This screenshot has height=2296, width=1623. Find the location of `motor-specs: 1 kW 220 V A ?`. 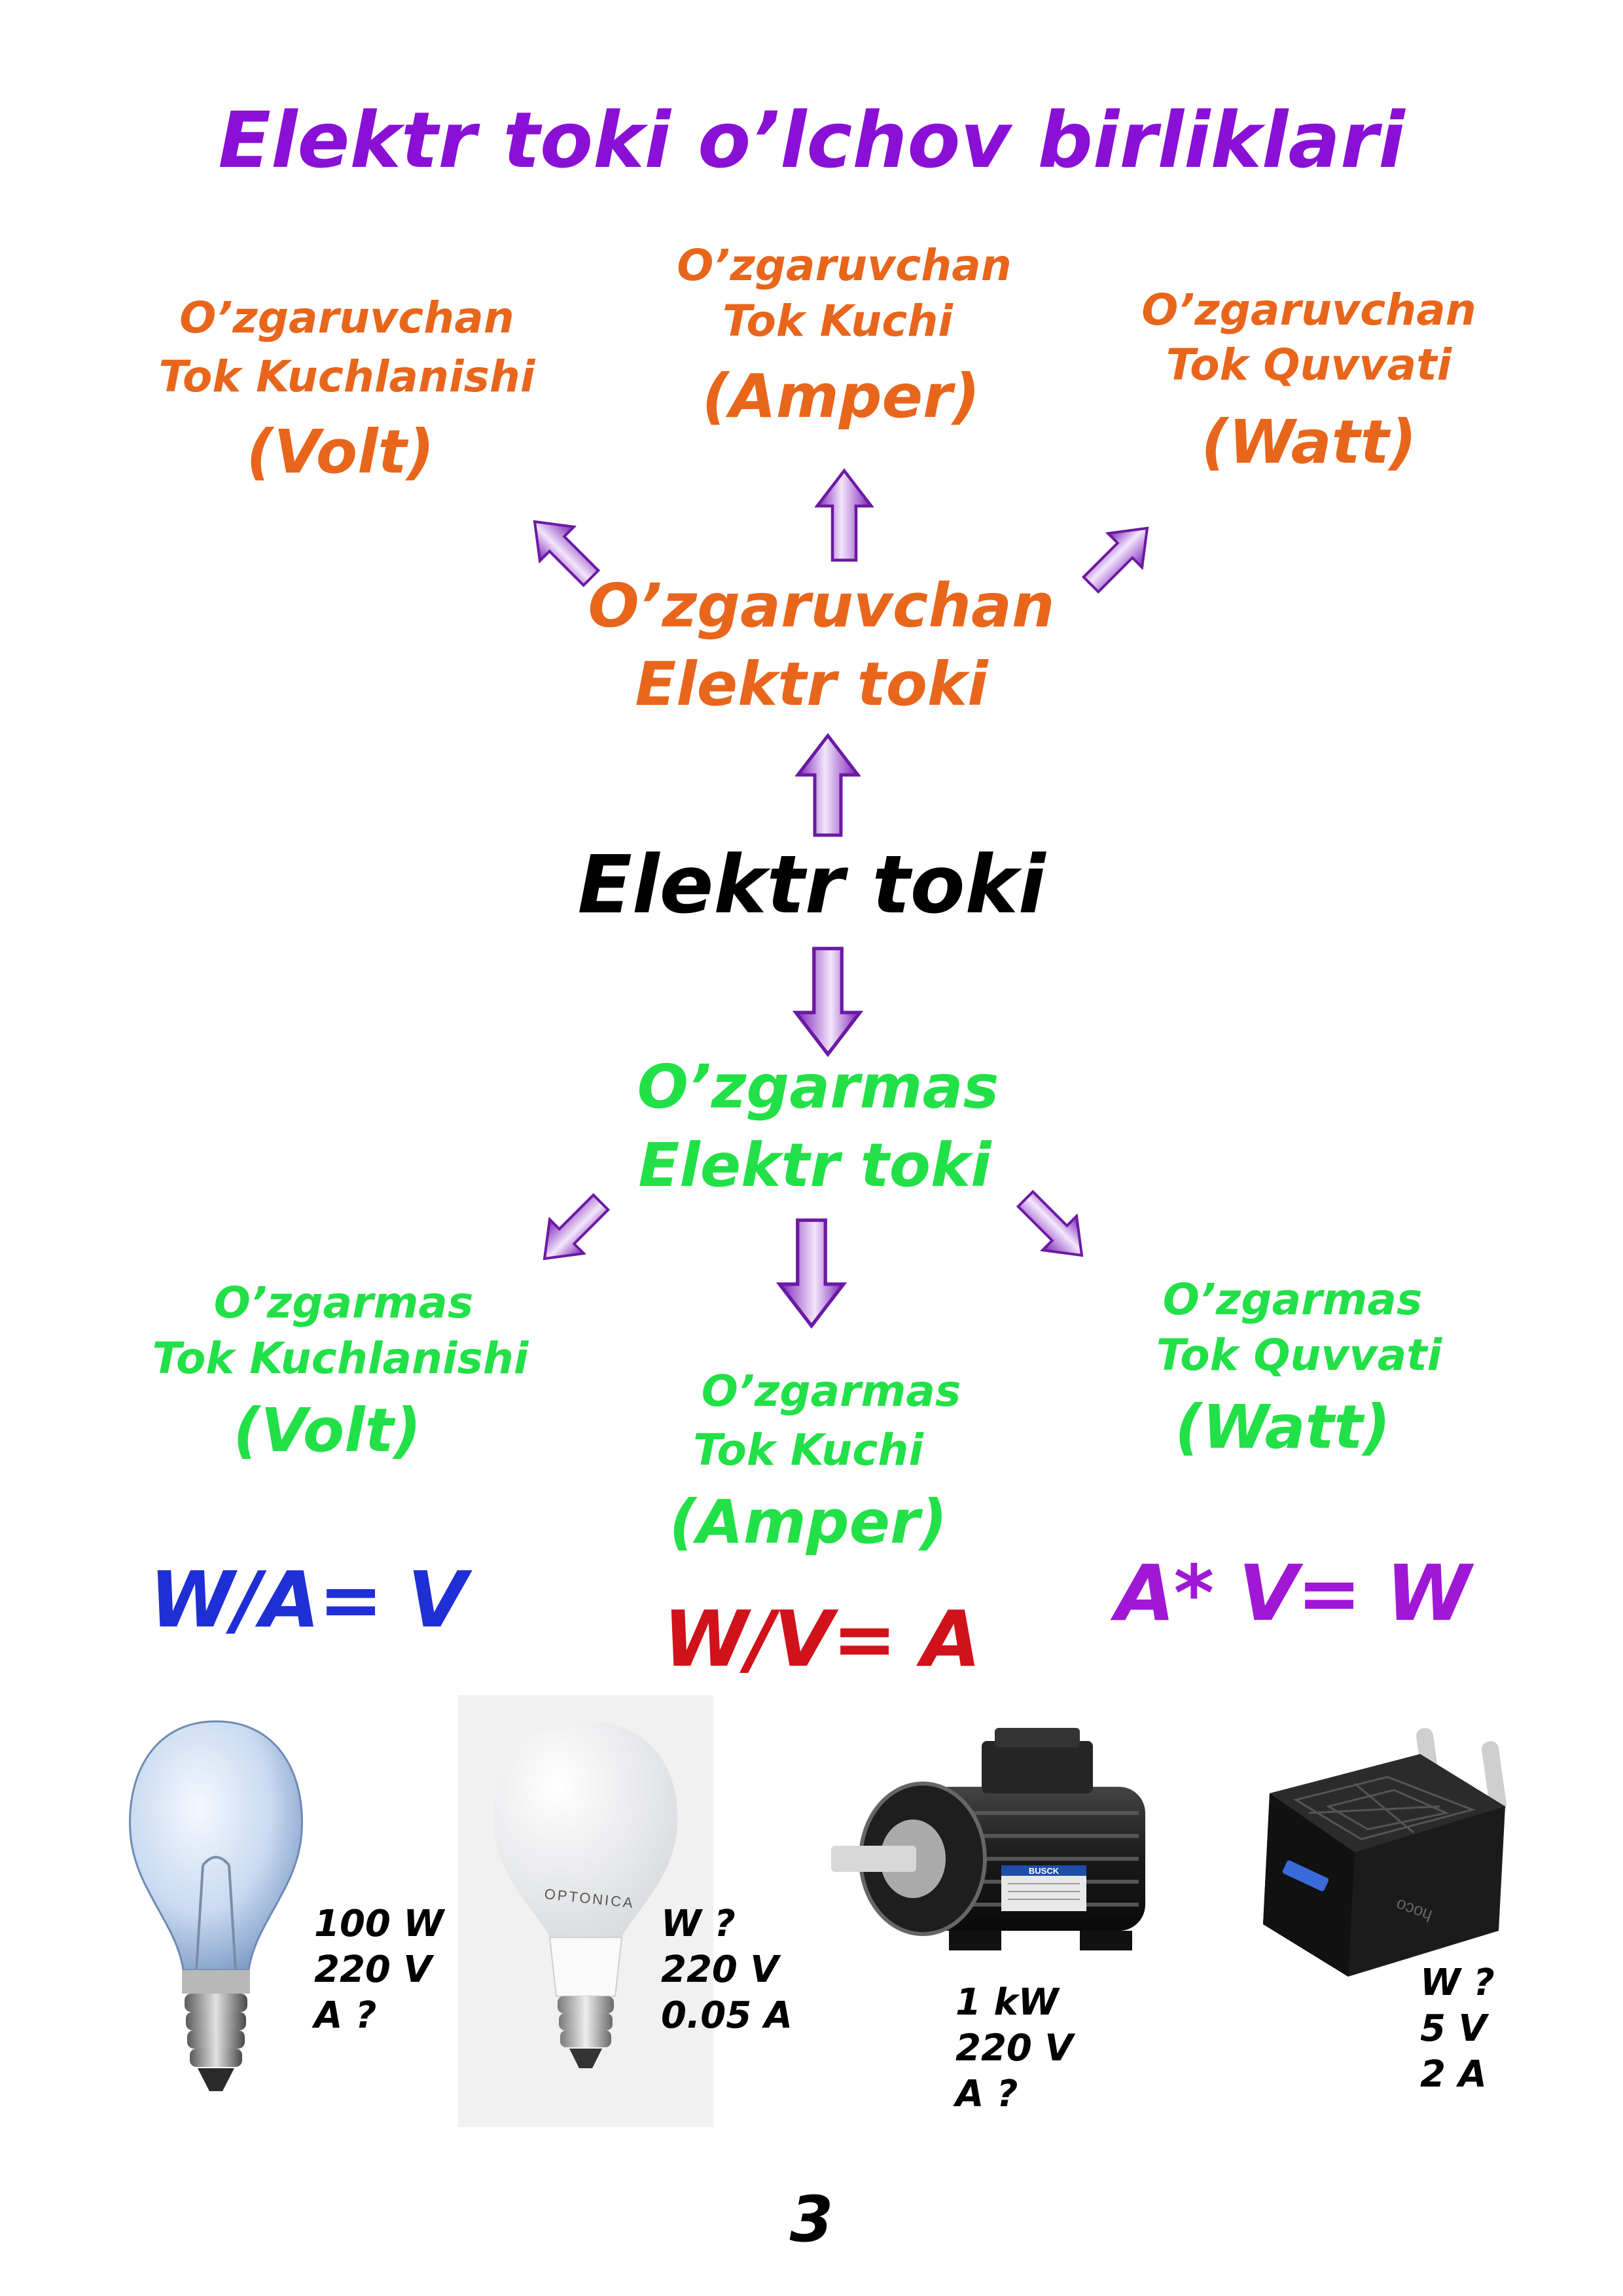

motor-specs: 1 kW 220 V A ? is located at coordinates (1014, 2048).